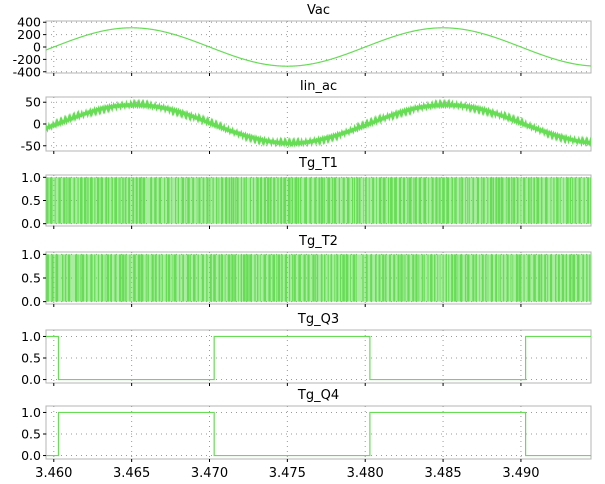  Describe the element at coordinates (318, 86) in the screenshot. I see `panel-title: Iin_ac` at that location.